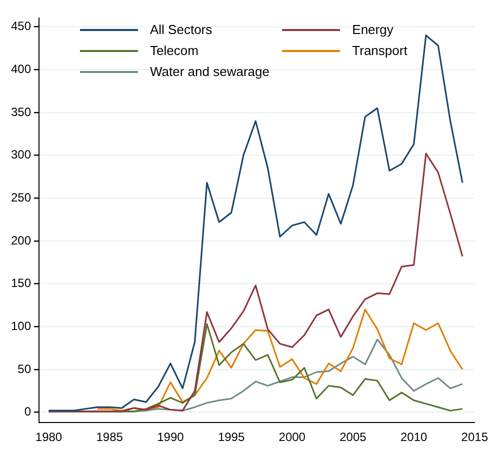 The image size is (499, 458). What do you see at coordinates (110, 437) in the screenshot?
I see `x-tick-label: 1985` at bounding box center [110, 437].